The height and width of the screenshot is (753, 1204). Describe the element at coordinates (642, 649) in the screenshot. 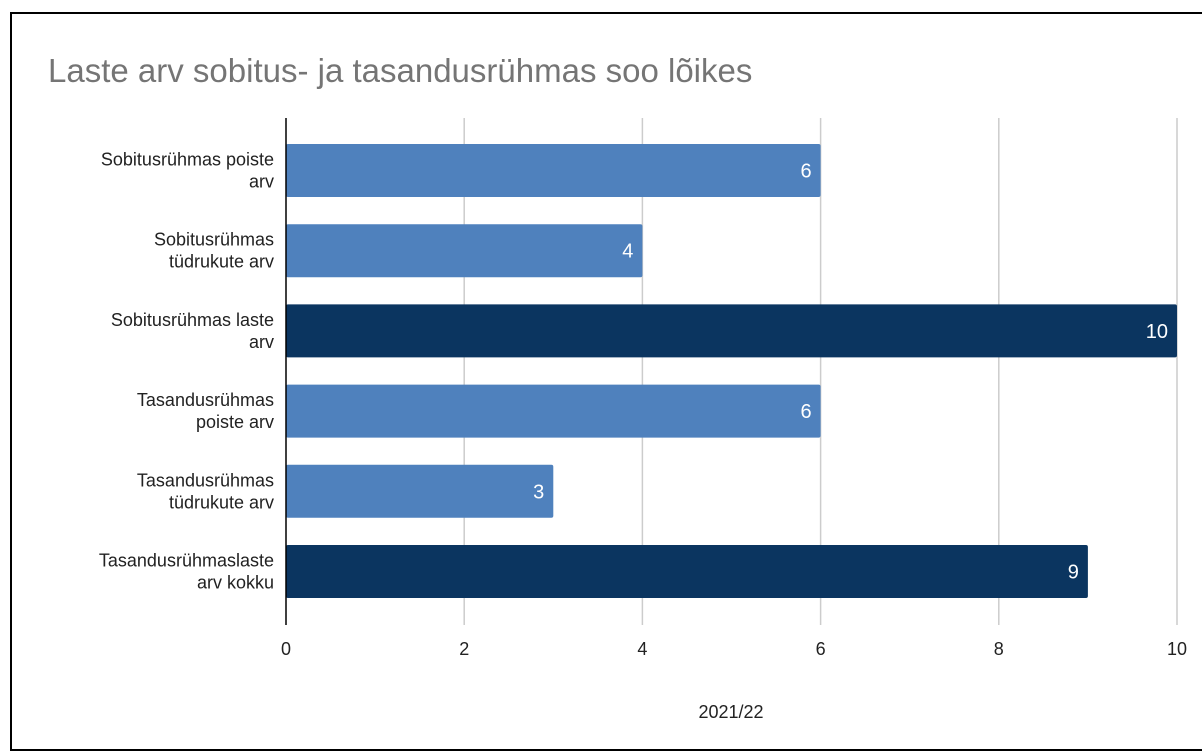

I see `x-tick-label: 4` at that location.